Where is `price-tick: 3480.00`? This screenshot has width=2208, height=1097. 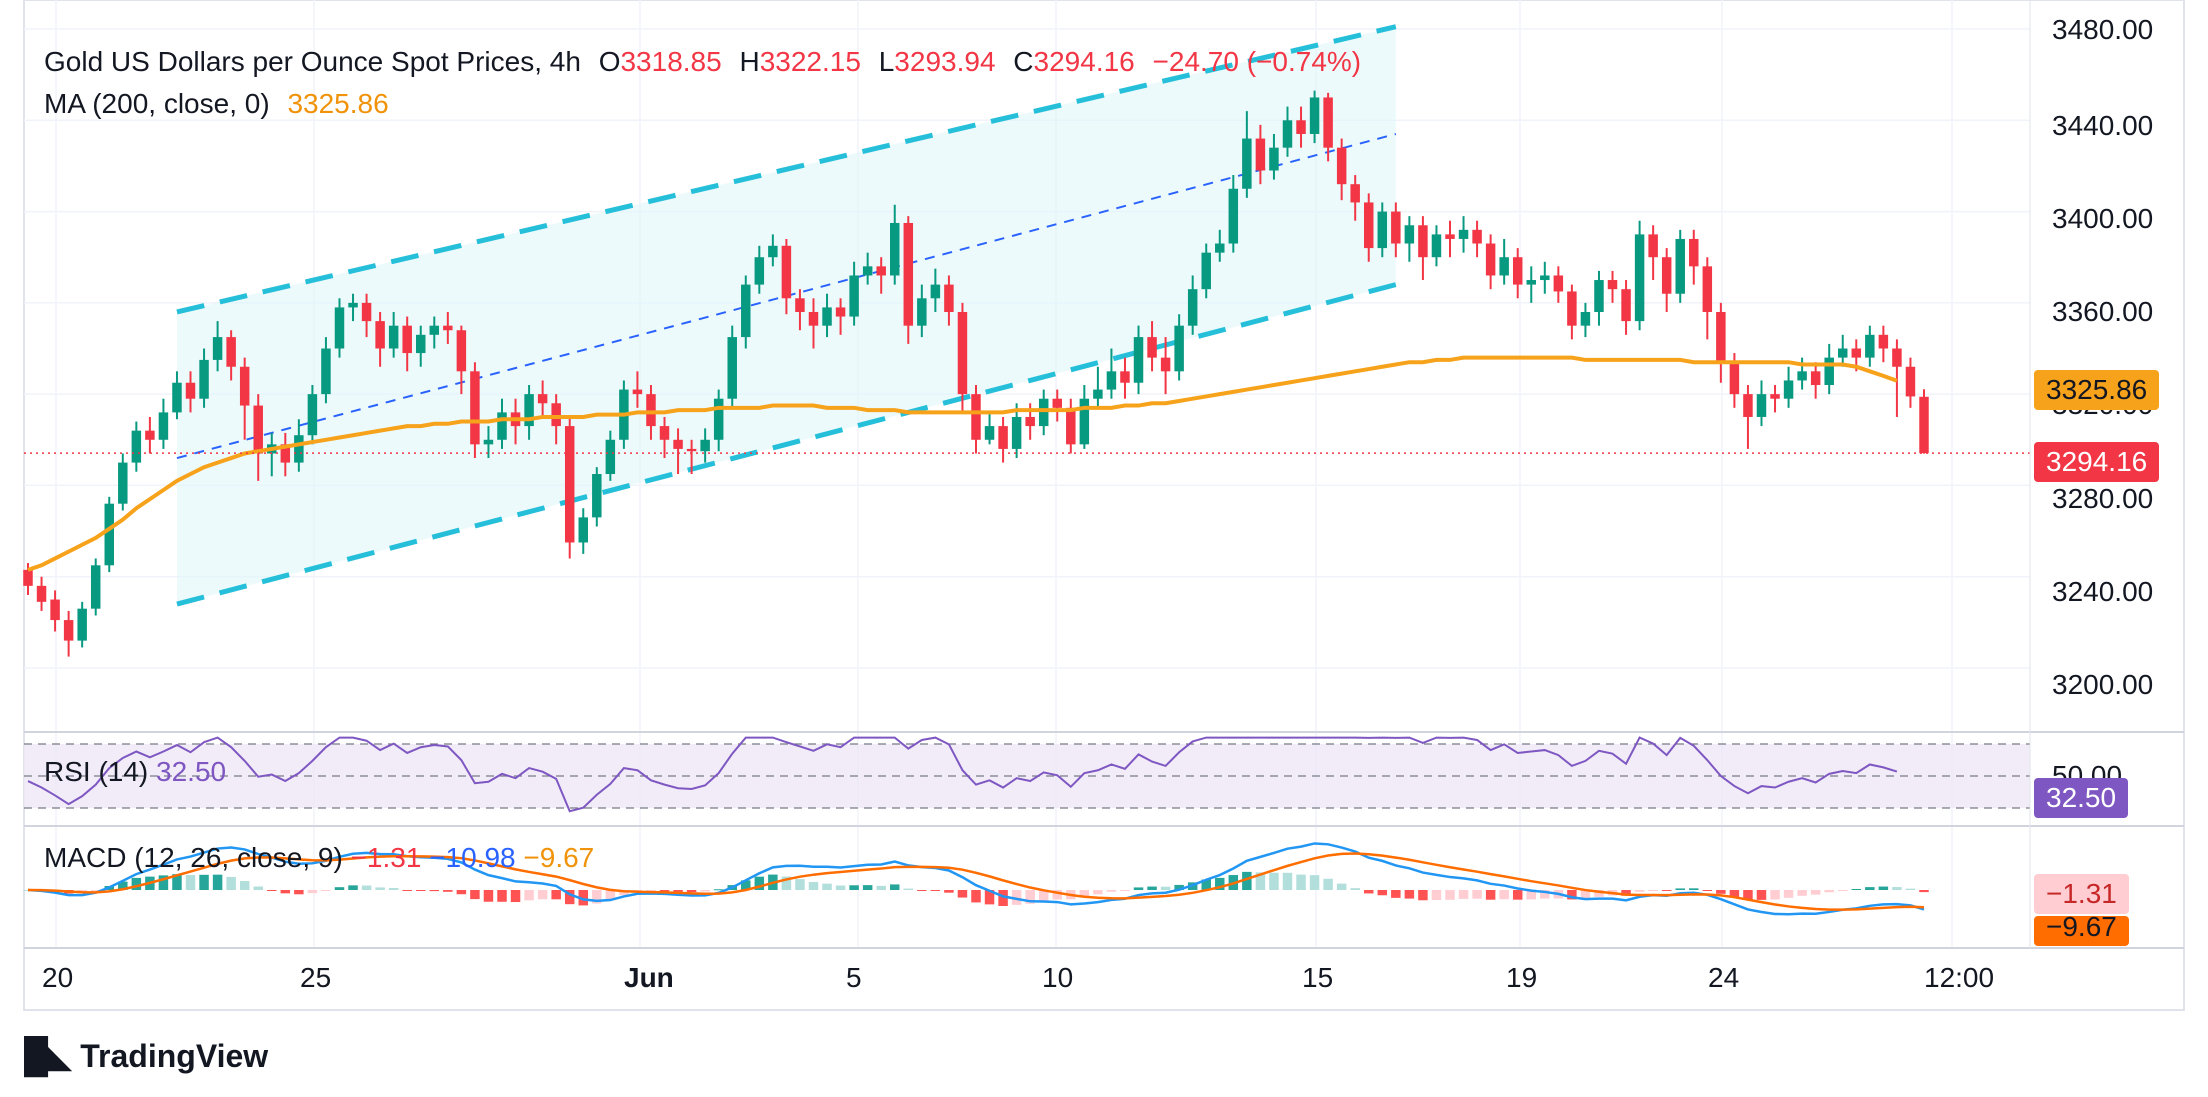
price-tick: 3480.00 is located at coordinates (2103, 29).